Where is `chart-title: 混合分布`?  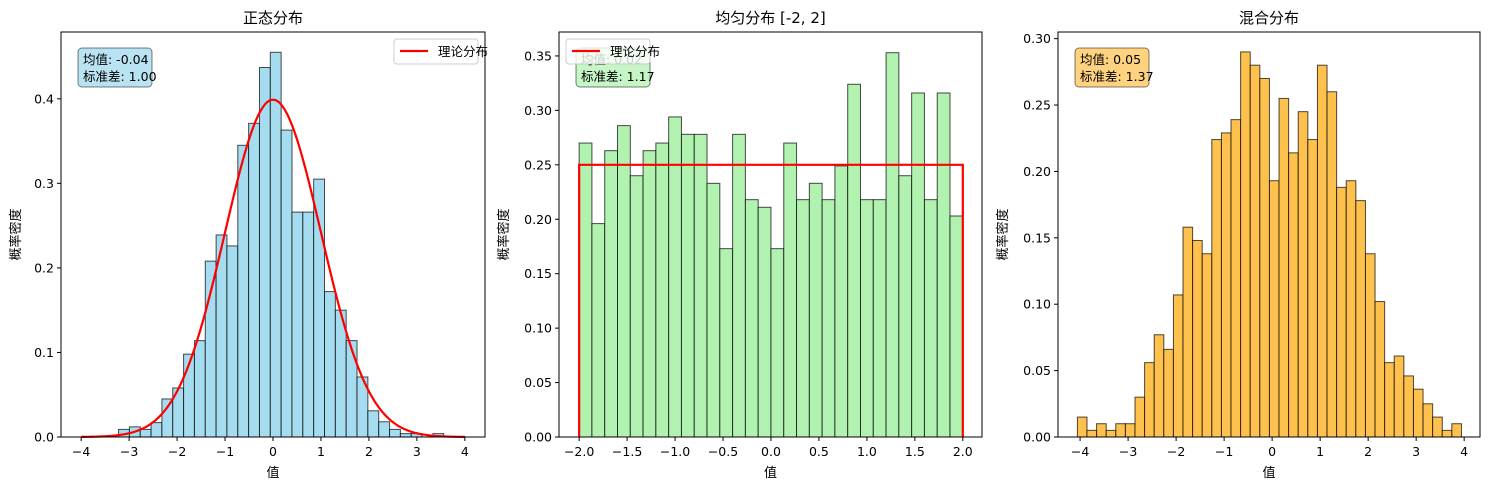 chart-title: 混合分布 is located at coordinates (1269, 18).